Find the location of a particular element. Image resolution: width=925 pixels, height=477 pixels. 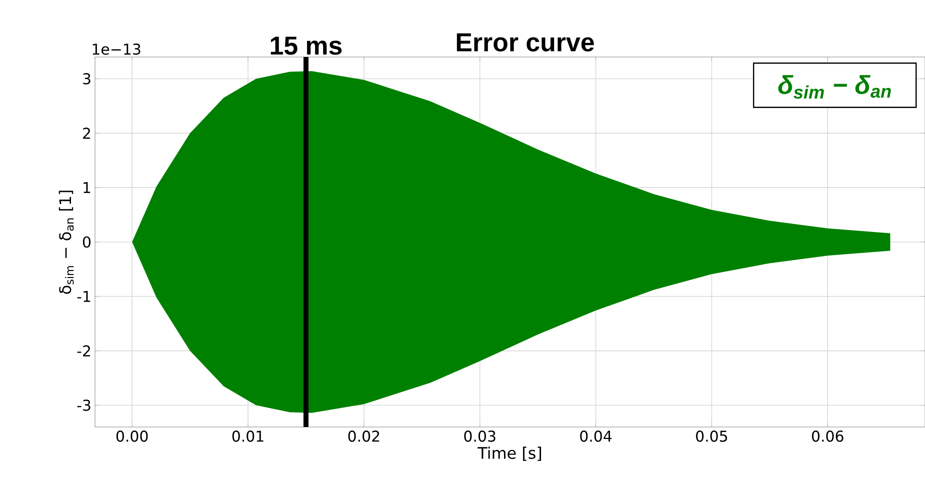

y-tick-label: -3 is located at coordinates (83, 405).